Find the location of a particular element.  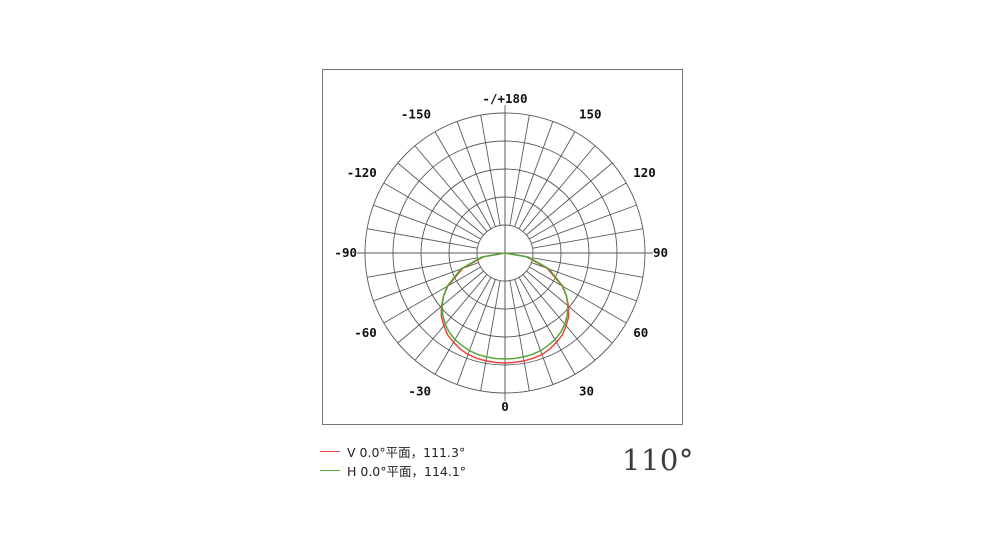

legend-swatch-v is located at coordinates (330, 451).